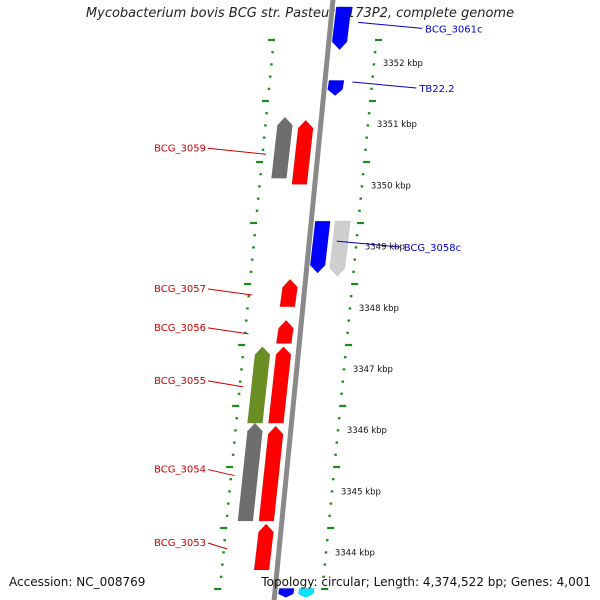 Image resolution: width=600 pixels, height=600 pixels. What do you see at coordinates (77, 582) in the screenshot?
I see `accession-text: Accession: NC_008769` at bounding box center [77, 582].